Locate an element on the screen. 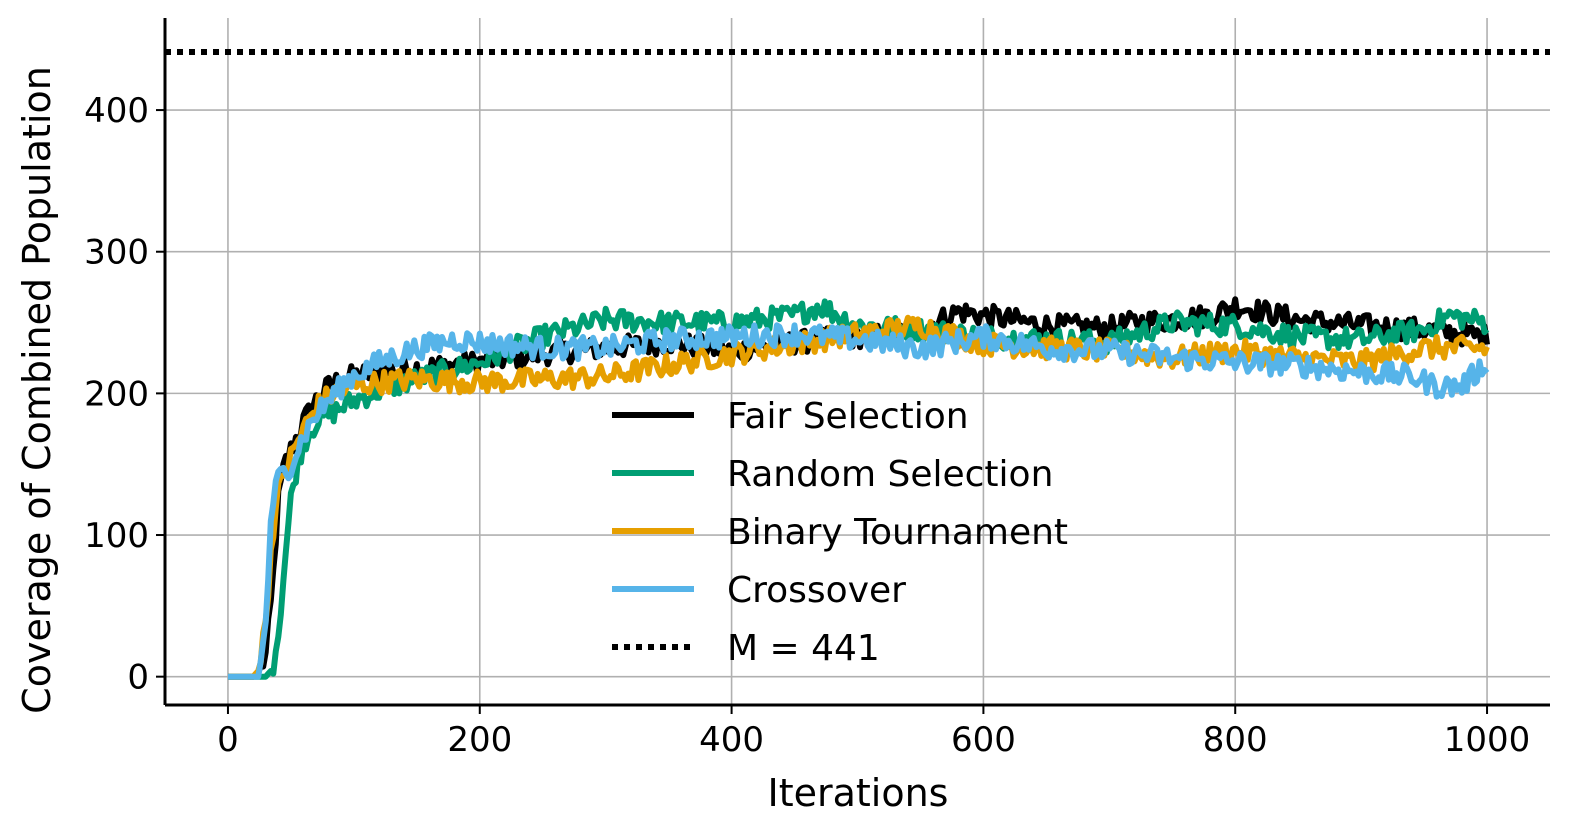  y-tick-label: 200 is located at coordinates (116, 394).